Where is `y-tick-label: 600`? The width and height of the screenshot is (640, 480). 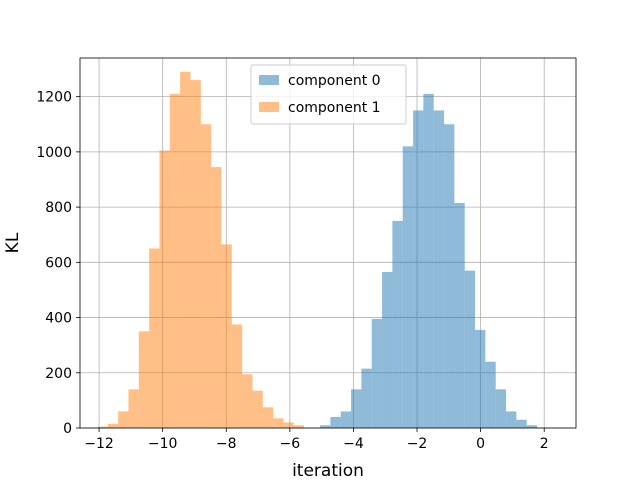
y-tick-label: 600 is located at coordinates (58, 263).